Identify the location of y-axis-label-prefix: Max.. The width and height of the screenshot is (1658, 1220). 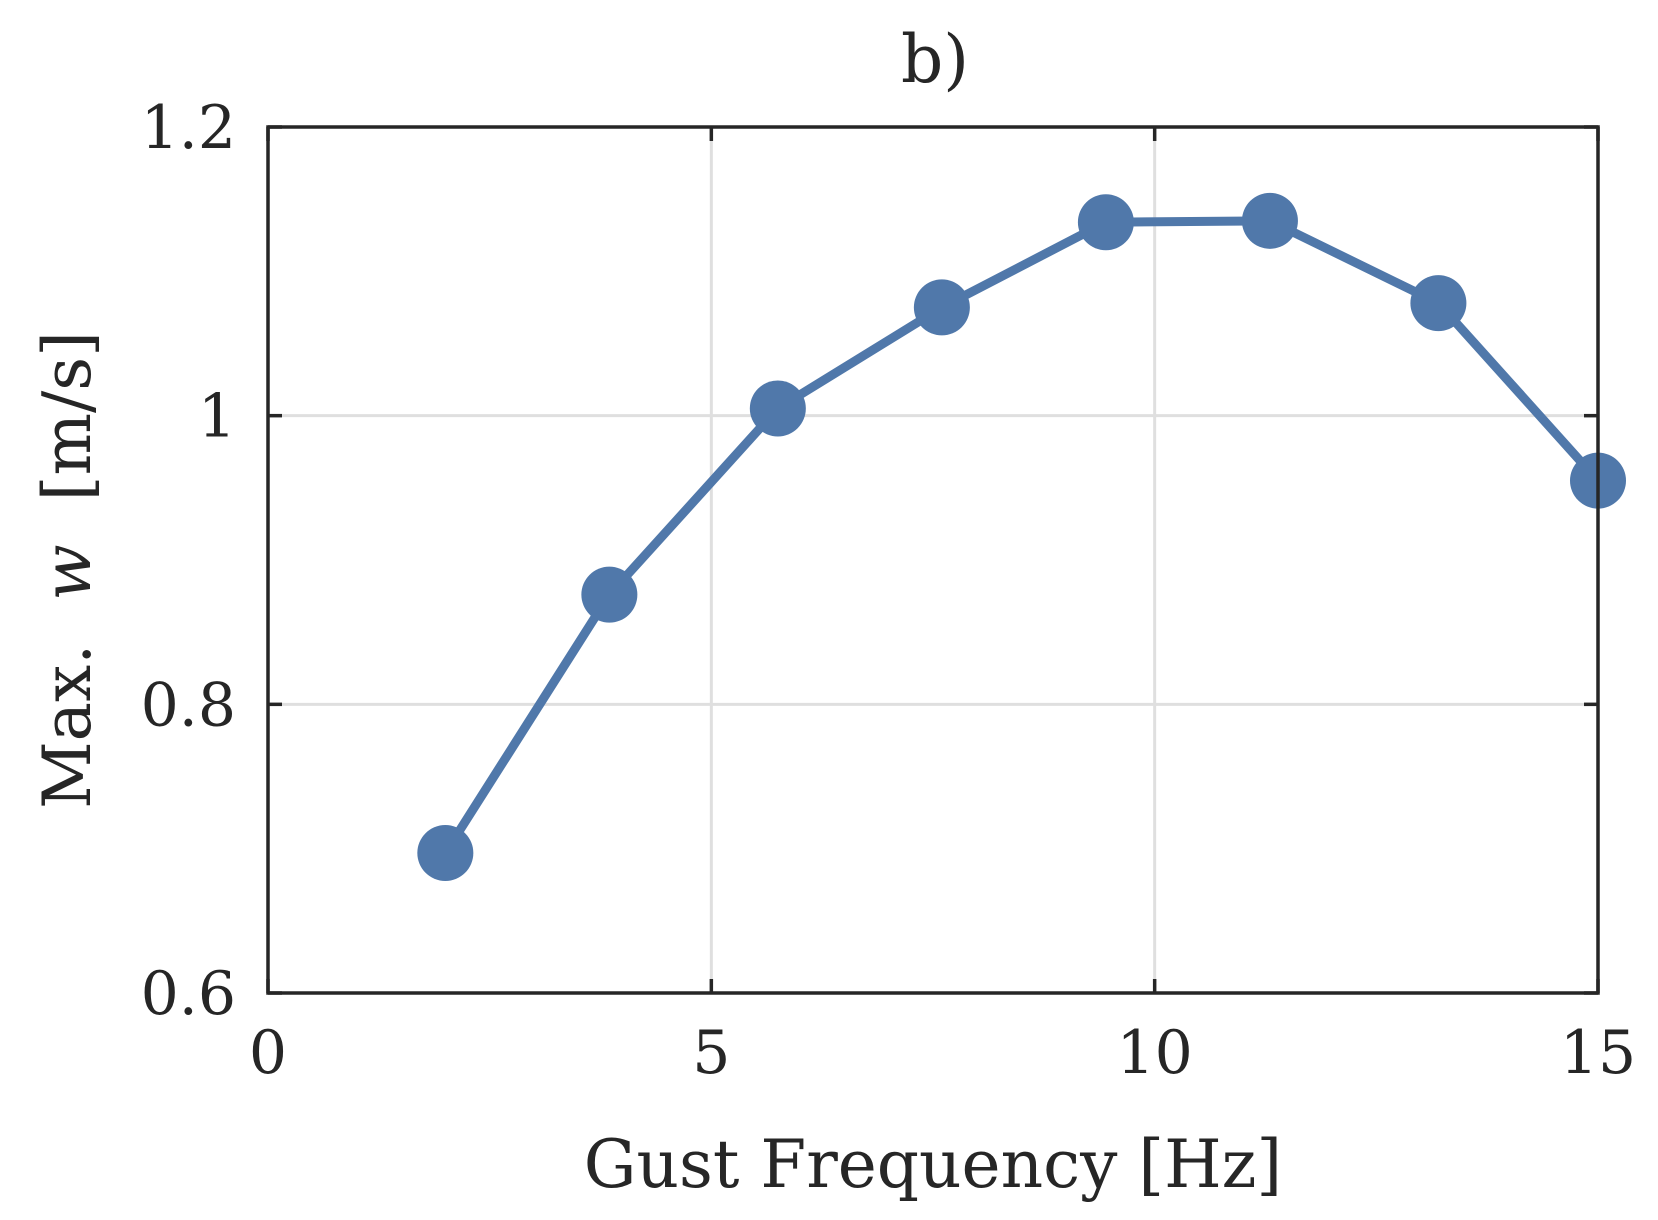
(67, 726).